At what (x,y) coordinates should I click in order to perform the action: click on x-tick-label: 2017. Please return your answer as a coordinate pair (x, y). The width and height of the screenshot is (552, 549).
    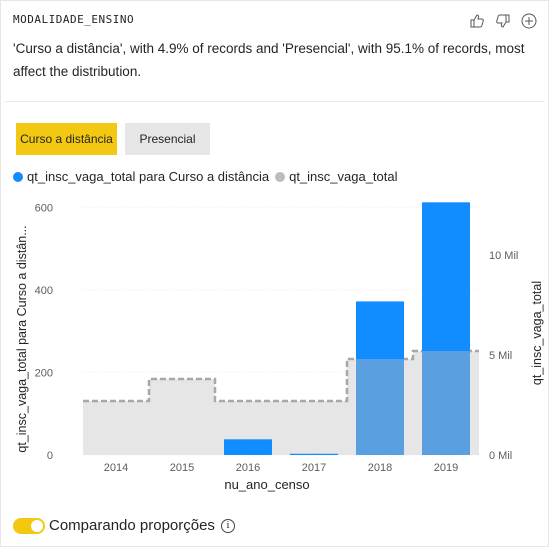
    Looking at the image, I should click on (314, 468).